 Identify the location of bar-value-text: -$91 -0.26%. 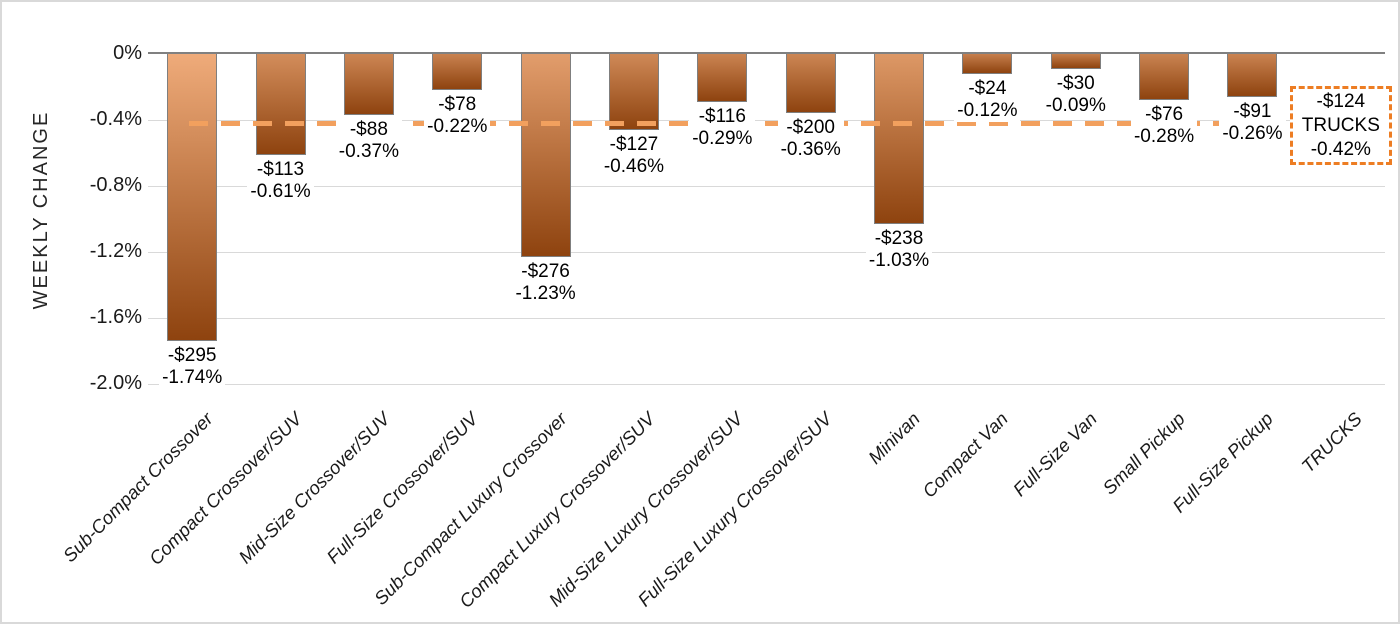
(1252, 122).